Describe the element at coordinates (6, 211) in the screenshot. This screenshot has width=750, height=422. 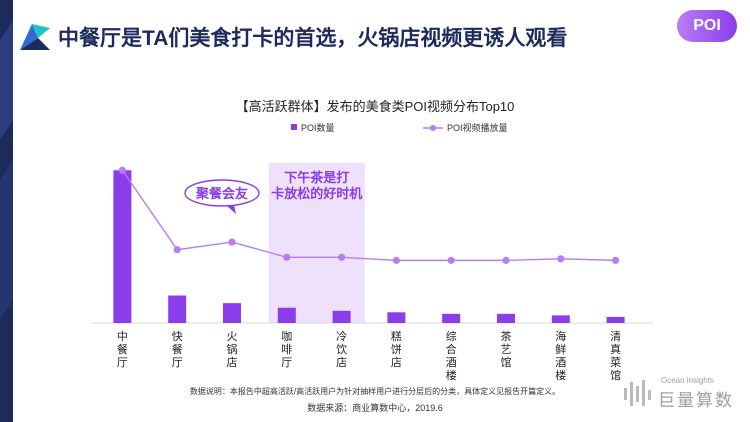
I see `left-accent-strip` at that location.